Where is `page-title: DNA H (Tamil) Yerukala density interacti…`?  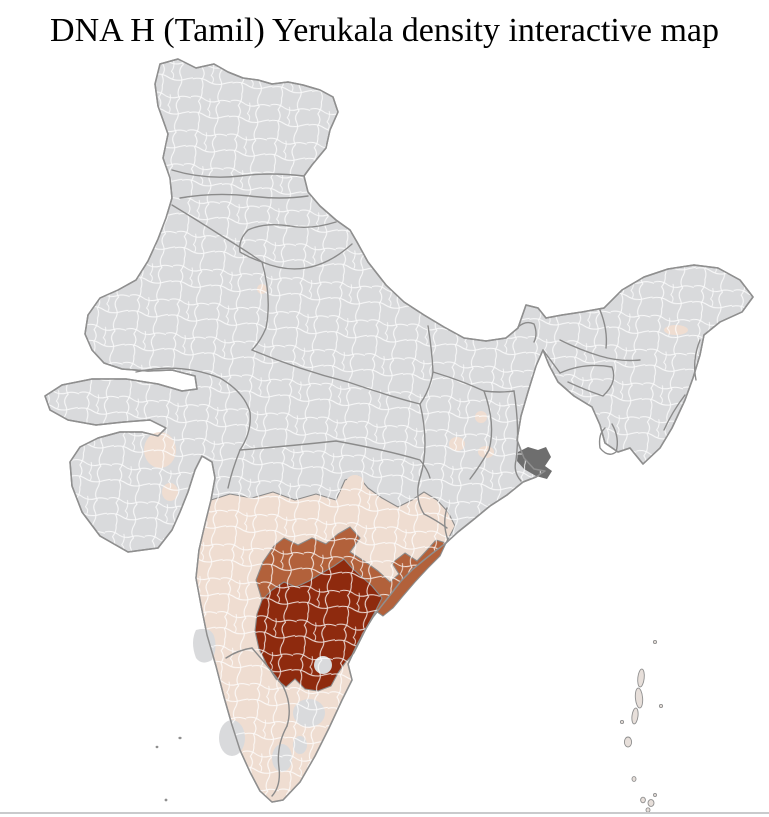
page-title: DNA H (Tamil) Yerukala density interacti… is located at coordinates (384, 30).